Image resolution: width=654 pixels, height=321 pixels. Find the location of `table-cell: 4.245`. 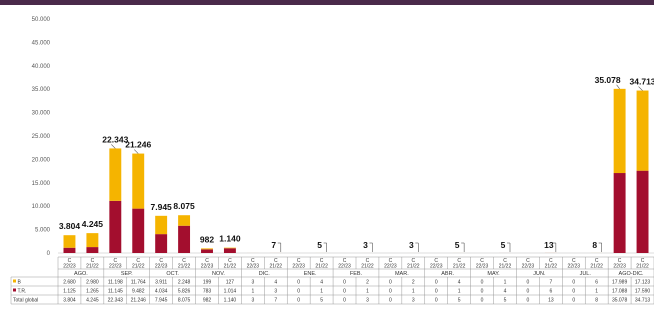

table-cell: 4.245 is located at coordinates (92, 301).